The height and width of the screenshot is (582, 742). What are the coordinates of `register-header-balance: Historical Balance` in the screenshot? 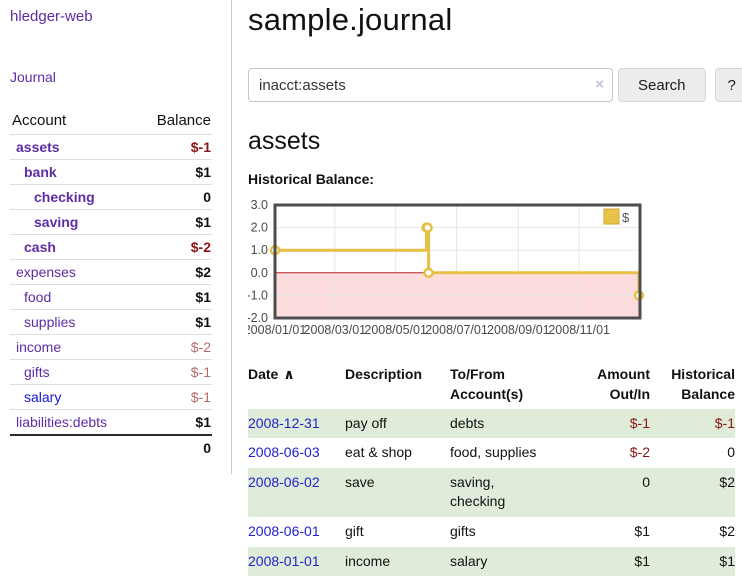 It's located at (703, 384).